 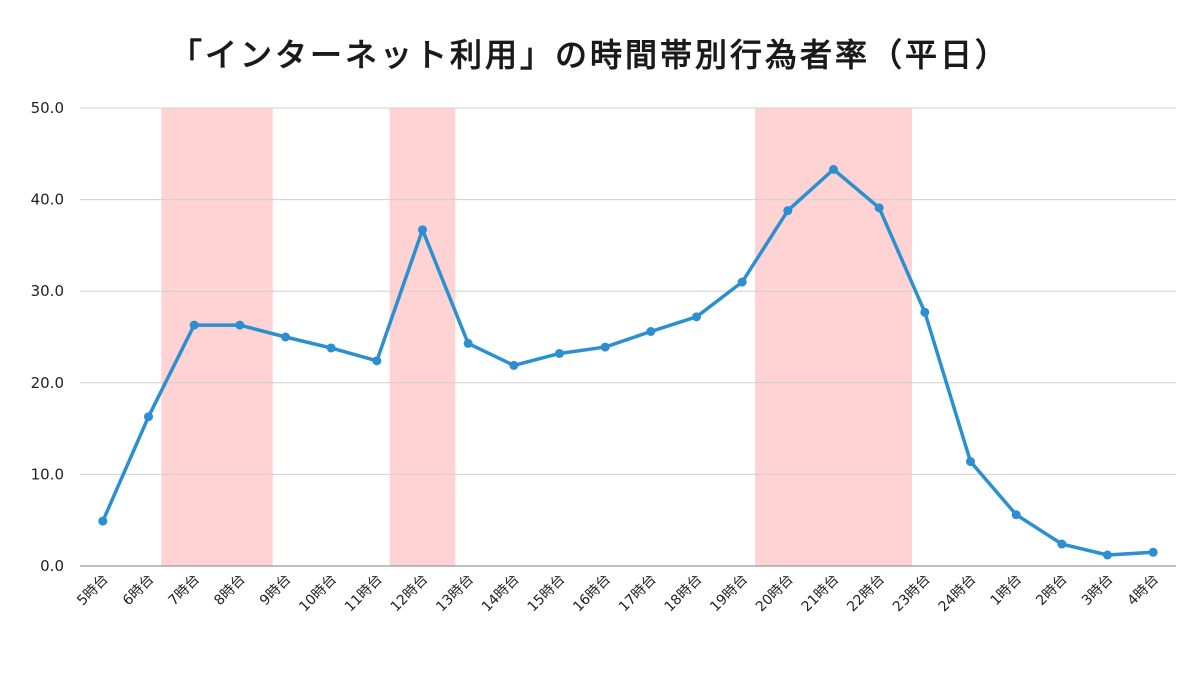 I want to click on x-tick-label: 12時台, so click(x=410, y=594).